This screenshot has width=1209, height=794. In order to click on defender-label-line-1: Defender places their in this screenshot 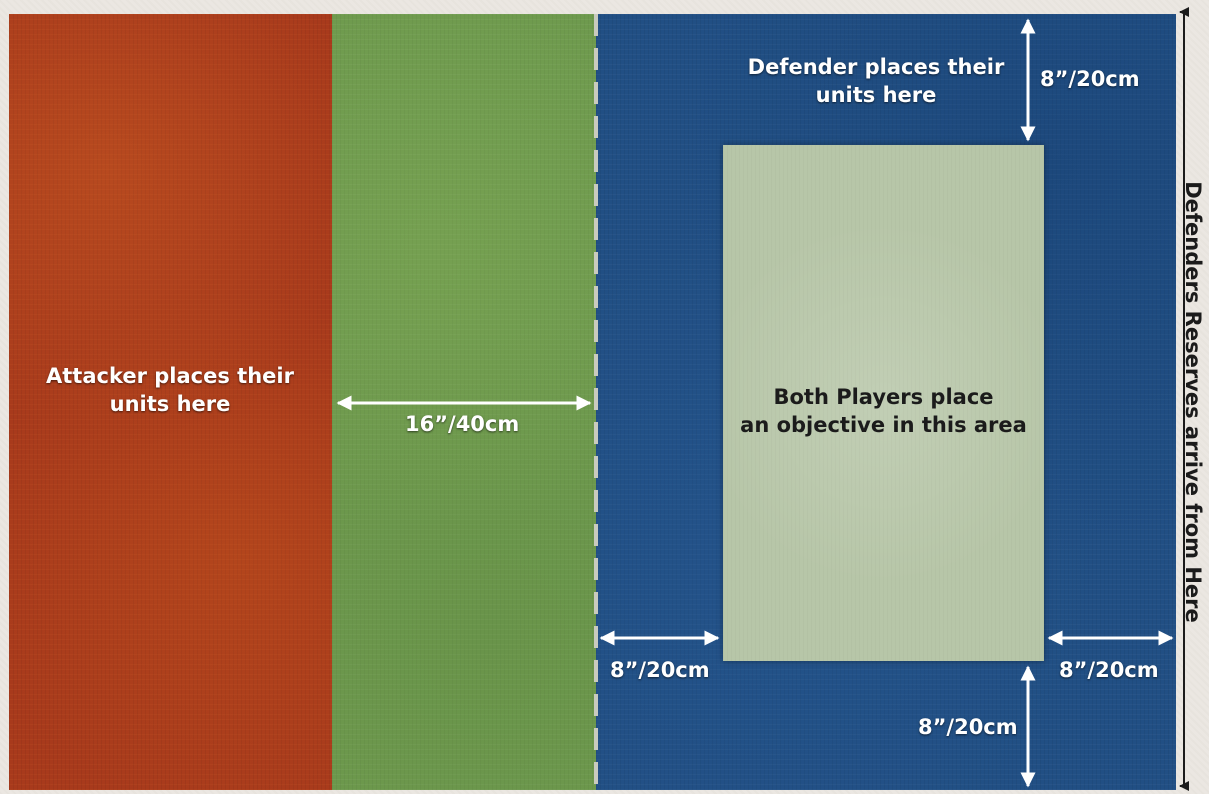, I will do `click(876, 67)`.